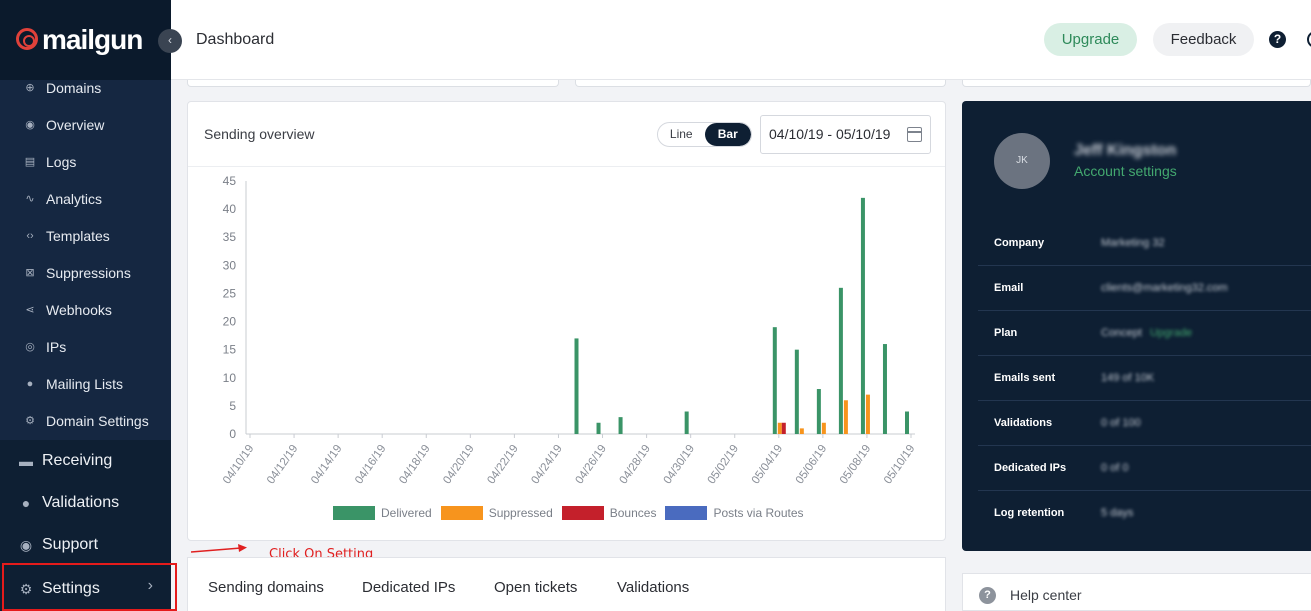  I want to click on x-tick-label: 04/28/19, so click(636, 465).